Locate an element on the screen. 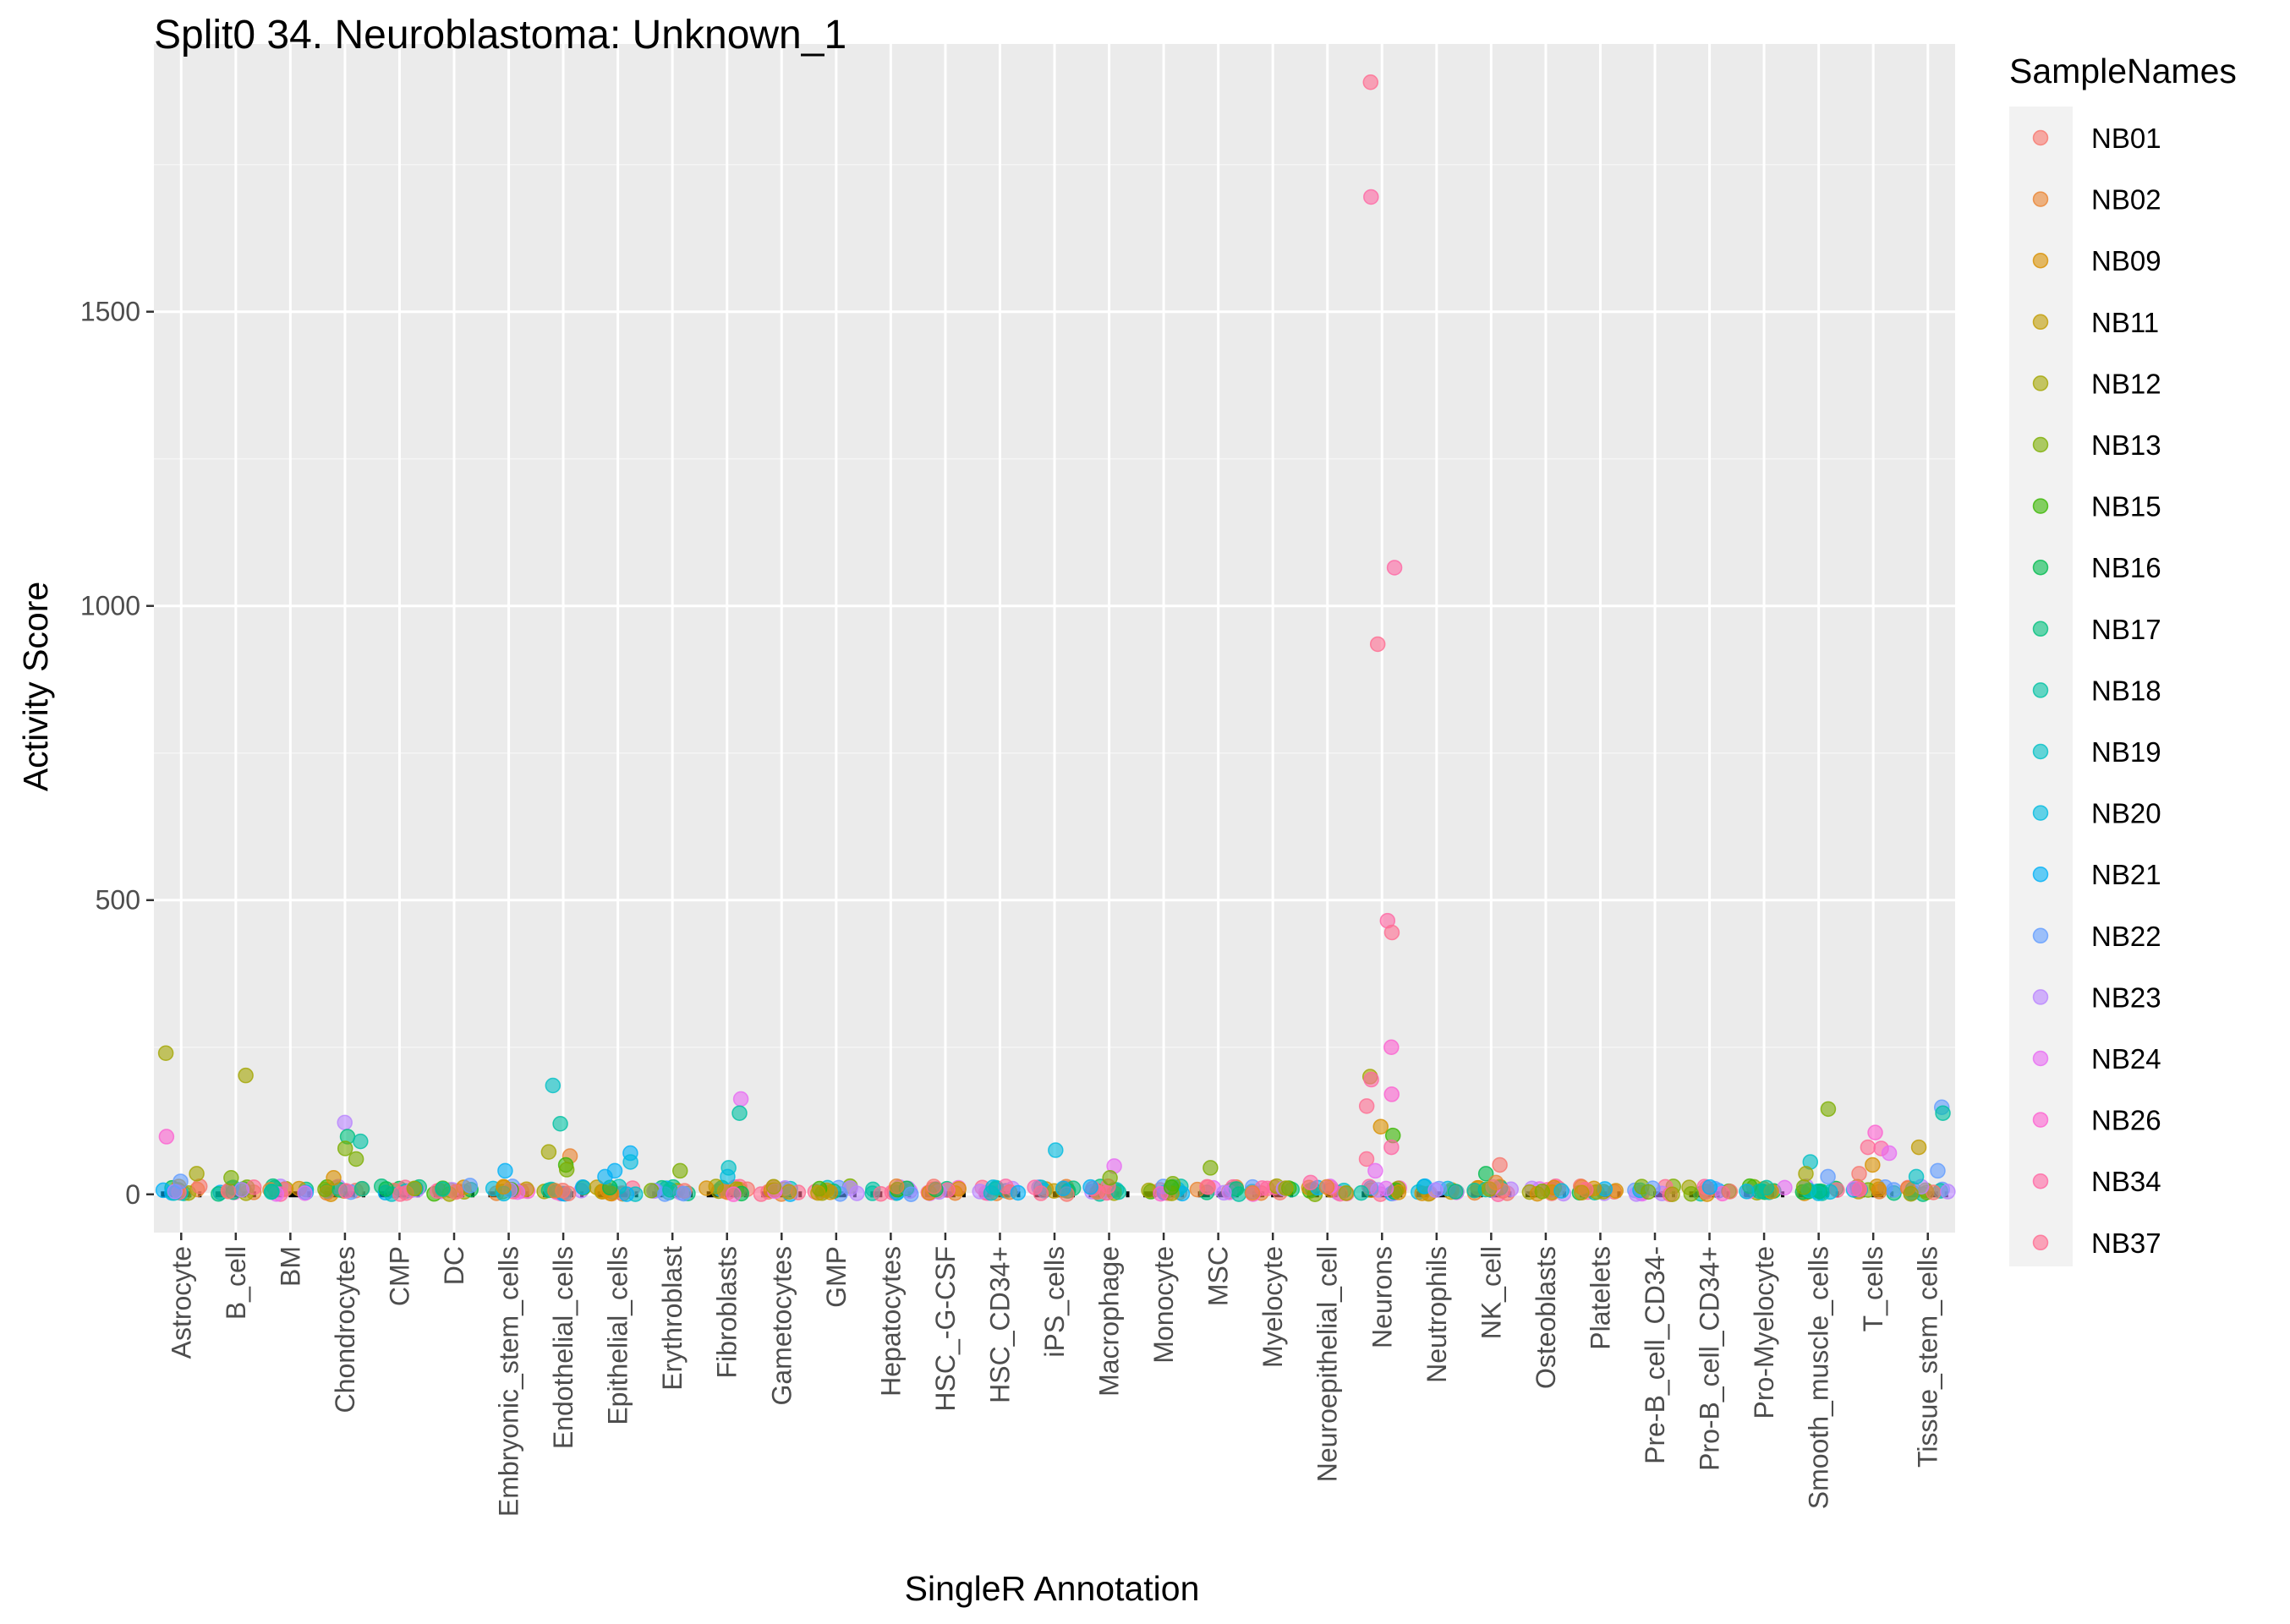 The height and width of the screenshot is (1624, 2290). legend-title: SampleNames is located at coordinates (2123, 71).